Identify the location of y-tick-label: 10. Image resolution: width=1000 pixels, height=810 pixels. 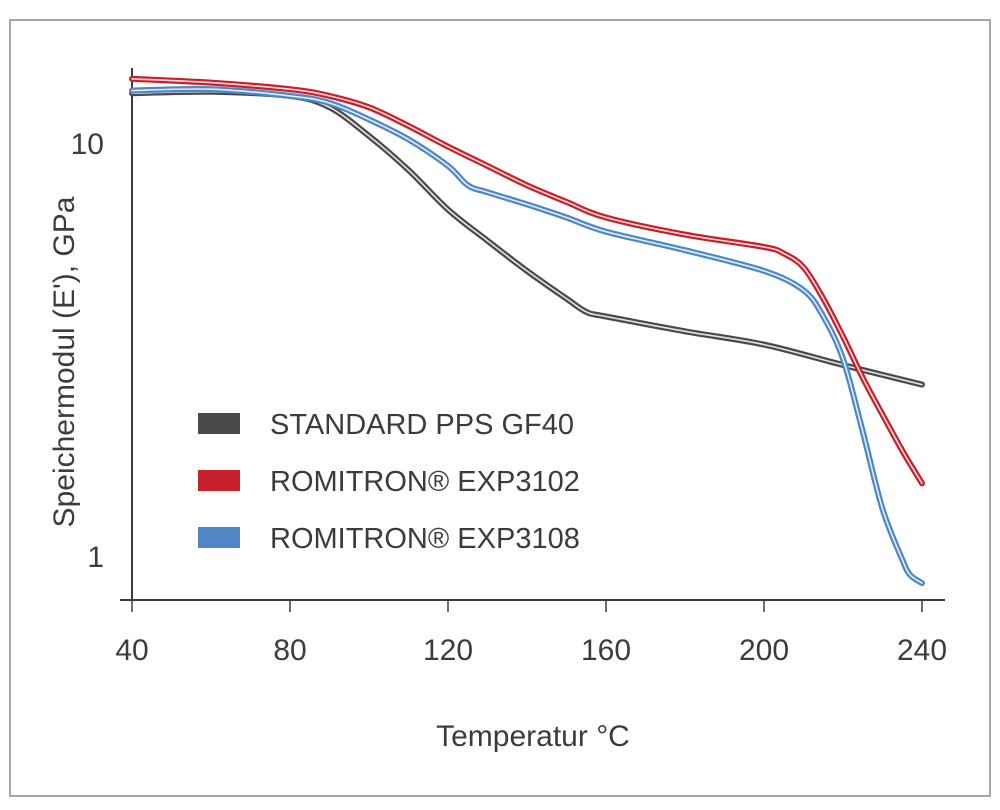
(87, 144).